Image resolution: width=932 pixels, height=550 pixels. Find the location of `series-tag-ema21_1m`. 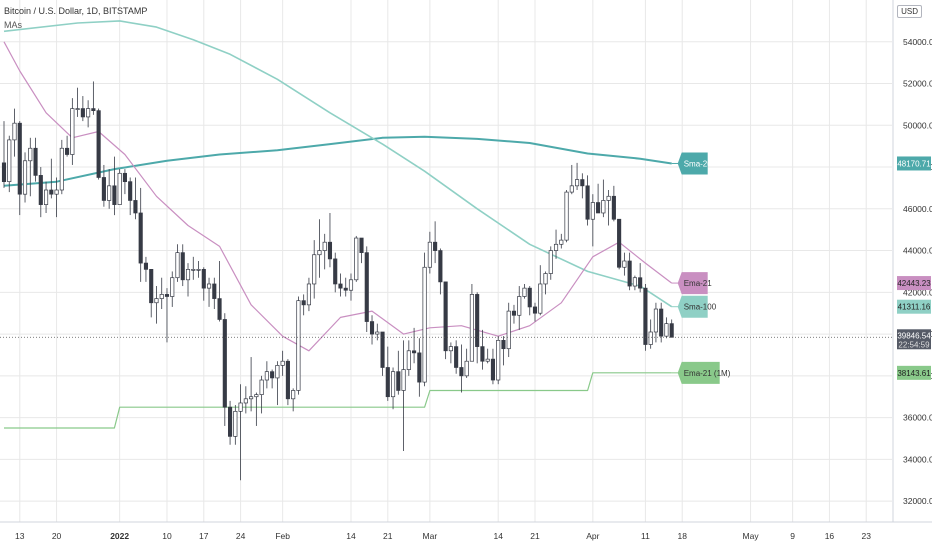

series-tag-ema21_1m is located at coordinates (698, 372).